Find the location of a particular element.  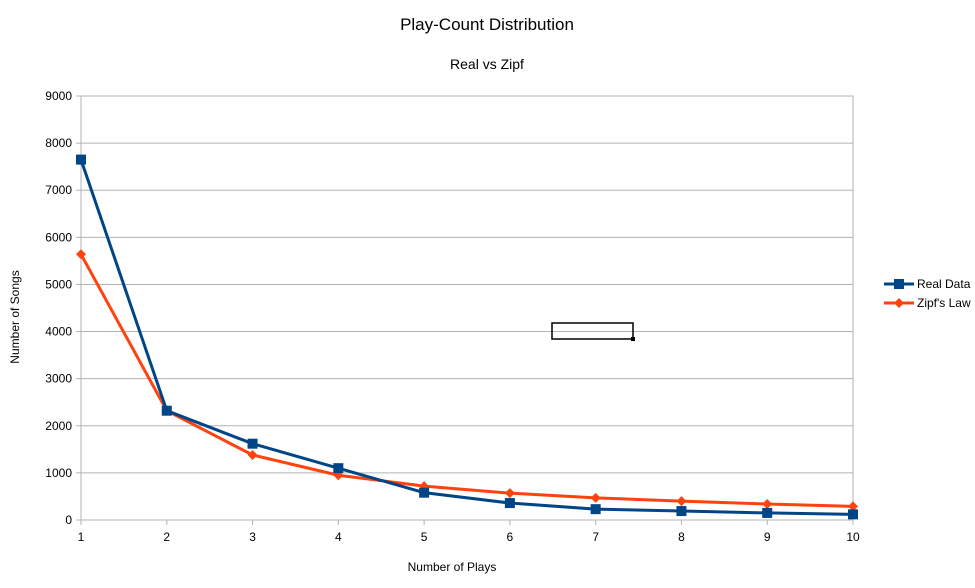

x-tick-labels: 1 2 3 4 5 6 7 8 9 10 is located at coordinates (469, 537).